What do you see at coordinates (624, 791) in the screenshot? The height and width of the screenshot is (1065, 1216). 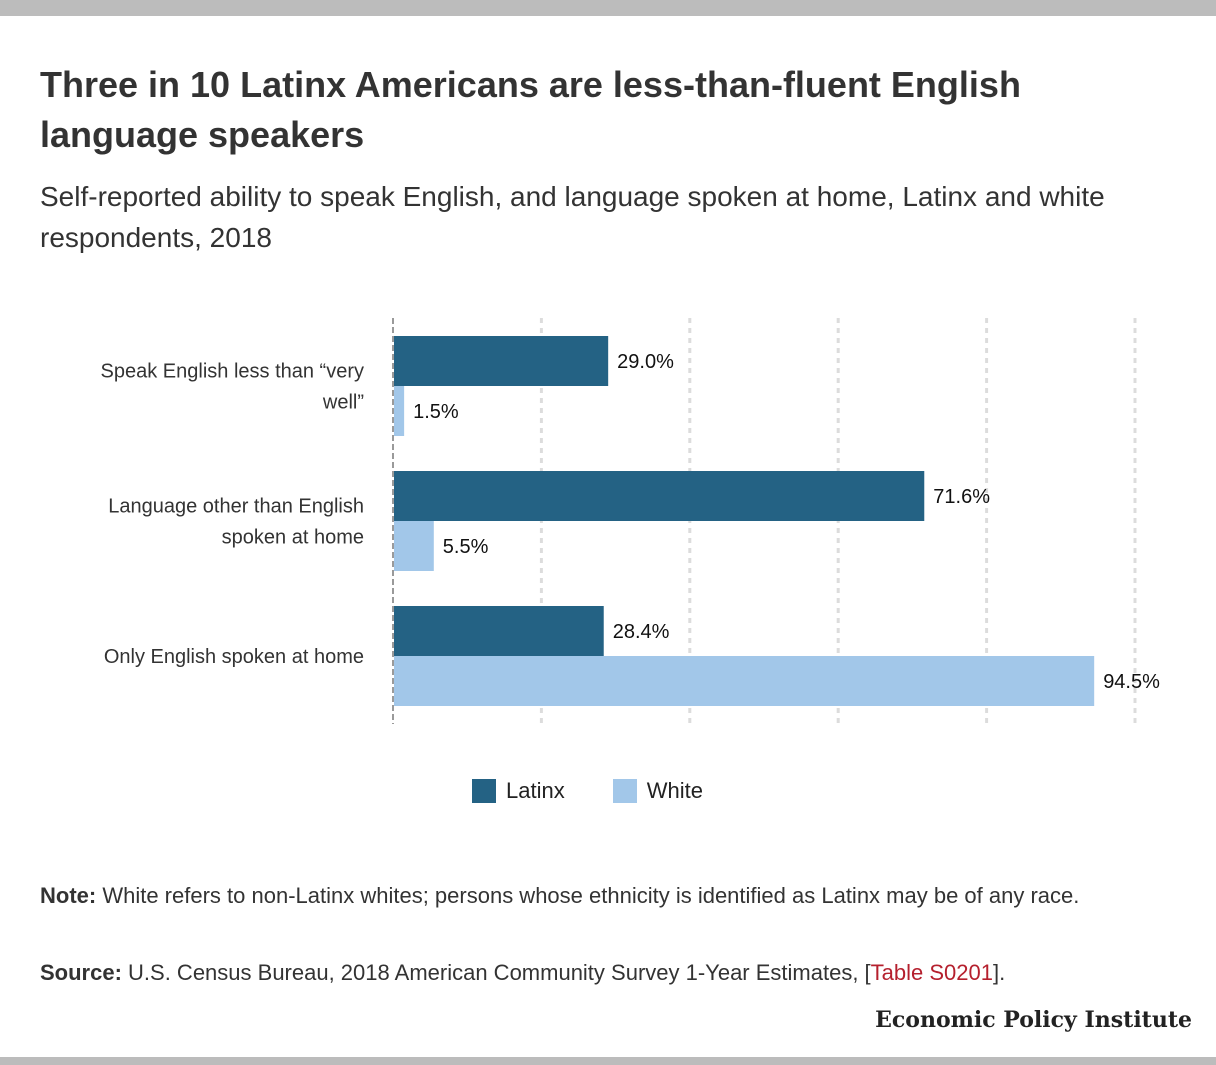 I see `legend-swatch-white` at bounding box center [624, 791].